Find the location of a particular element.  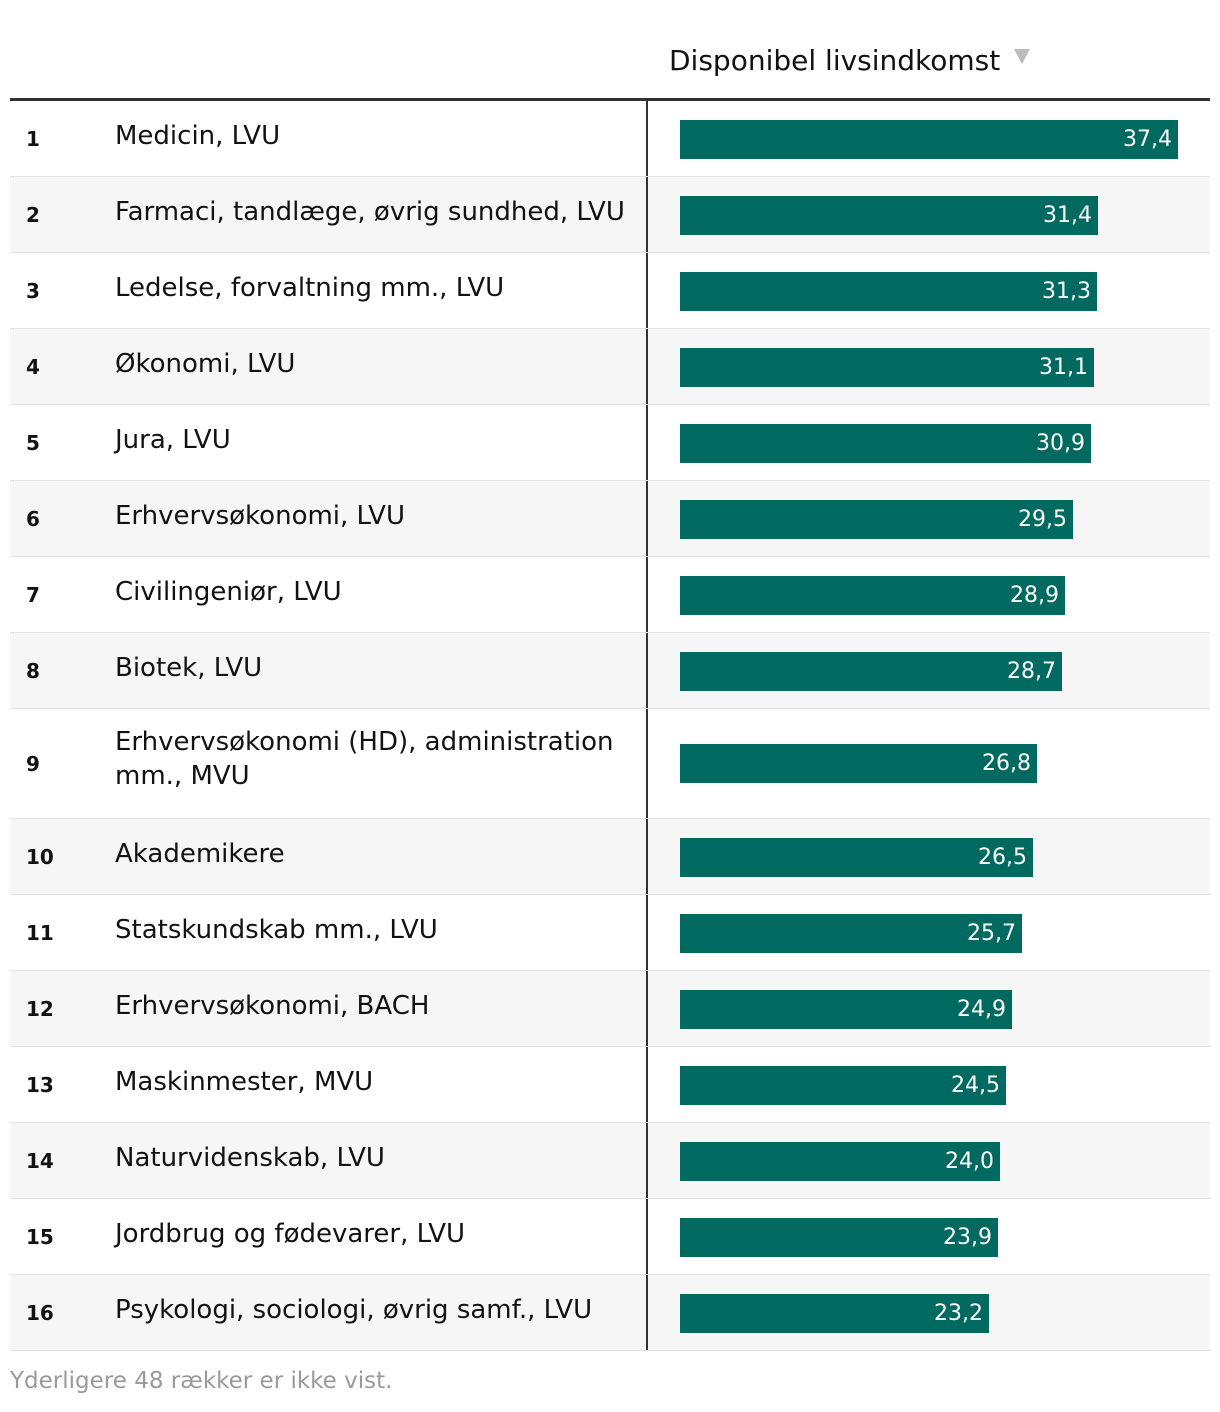

bar-value-label: 28,9 is located at coordinates (1034, 595).